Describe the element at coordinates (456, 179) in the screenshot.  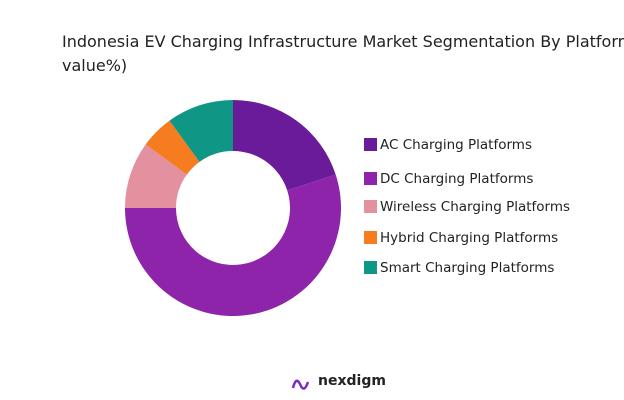
I see `legend-label: DC Charging Platforms` at that location.